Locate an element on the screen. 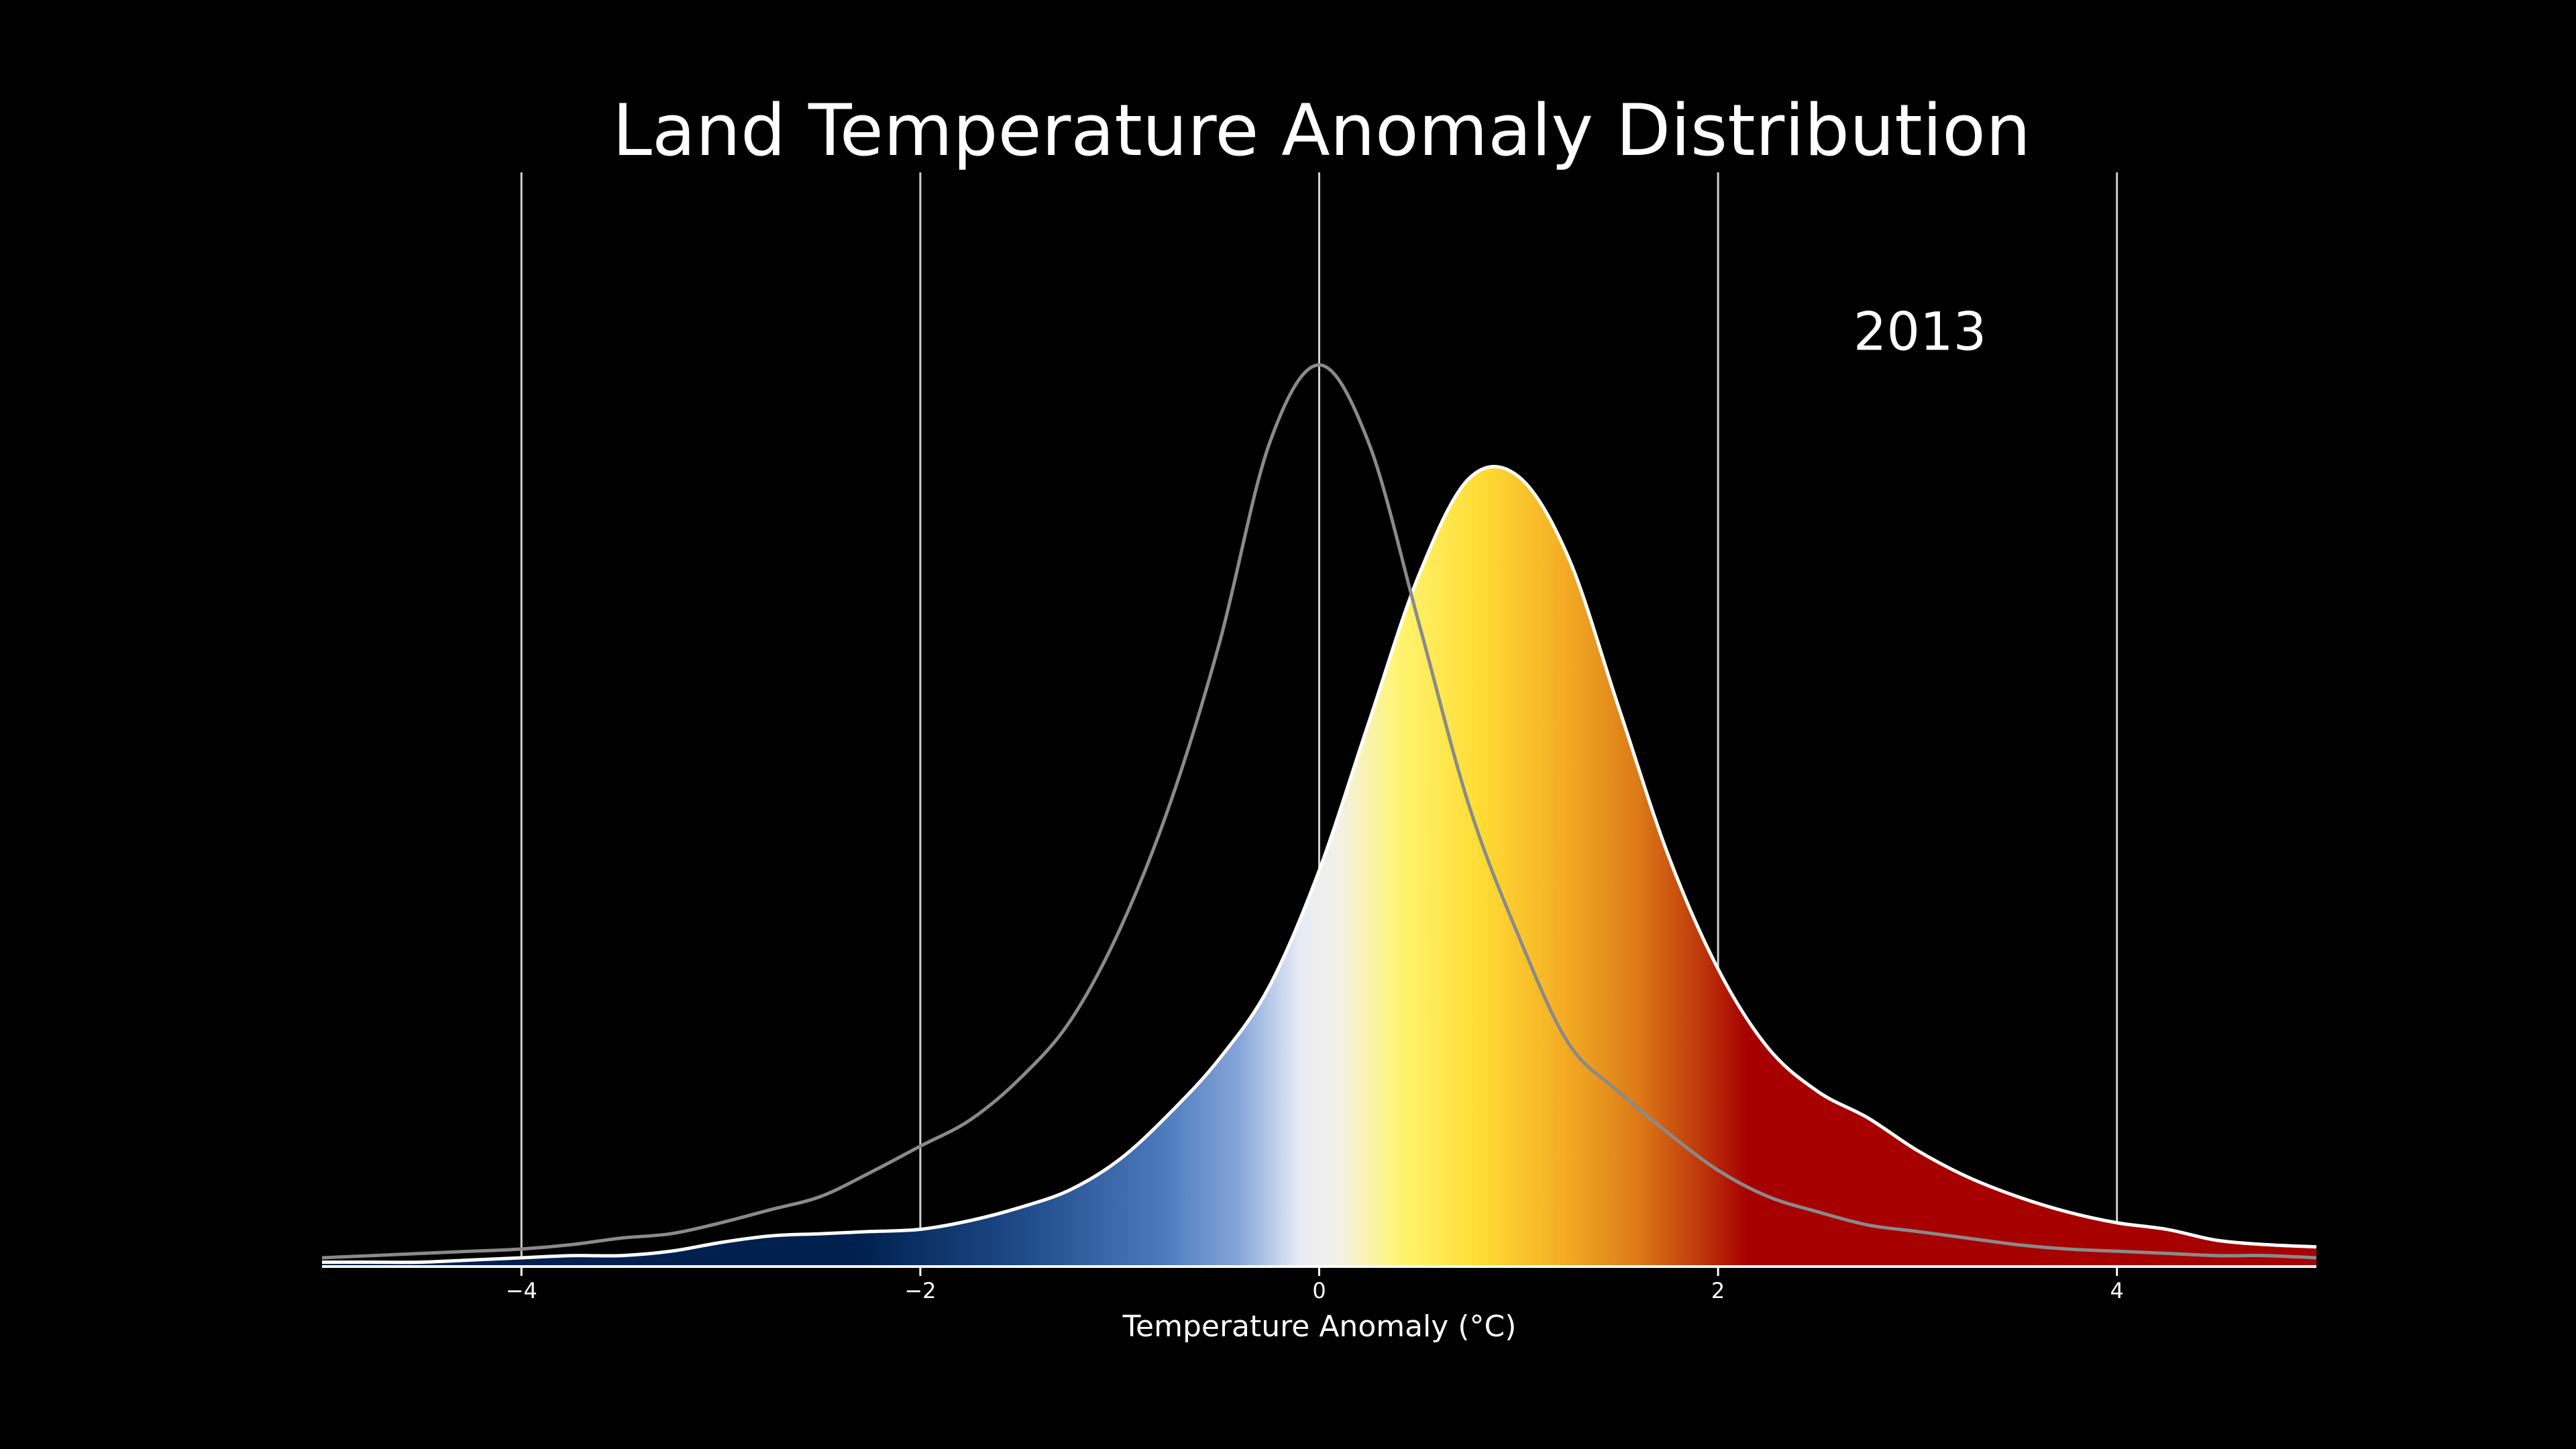 The height and width of the screenshot is (1449, 2576). x-tick-label: −4 is located at coordinates (521, 1290).